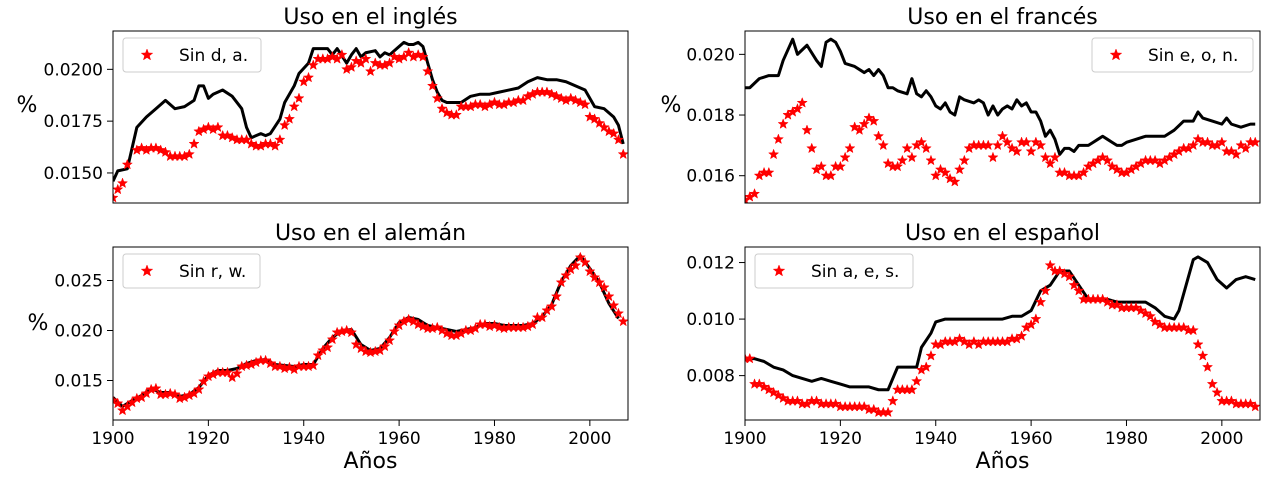  What do you see at coordinates (370, 233) in the screenshot?
I see `chart-title: Uso en el alemán` at bounding box center [370, 233].